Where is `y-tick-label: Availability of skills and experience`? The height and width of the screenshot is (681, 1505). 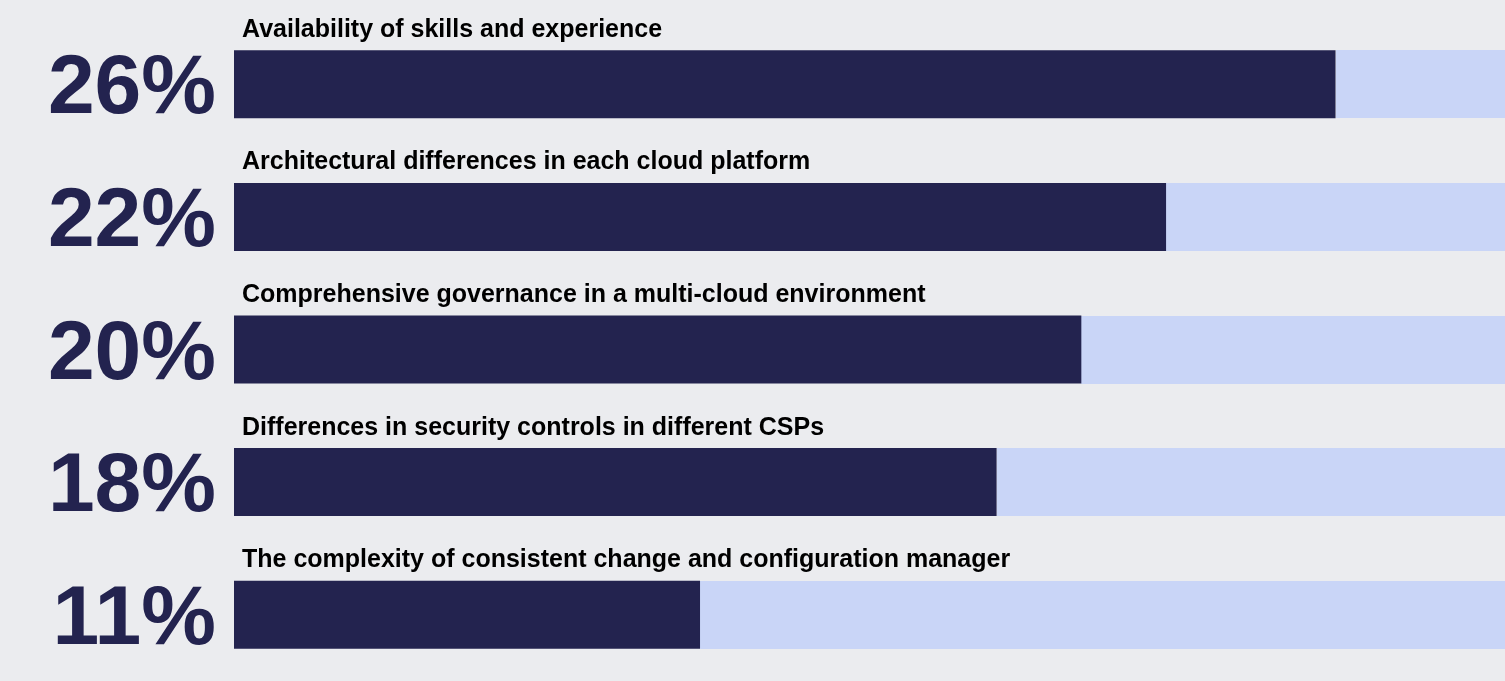 y-tick-label: Availability of skills and experience is located at coordinates (452, 27).